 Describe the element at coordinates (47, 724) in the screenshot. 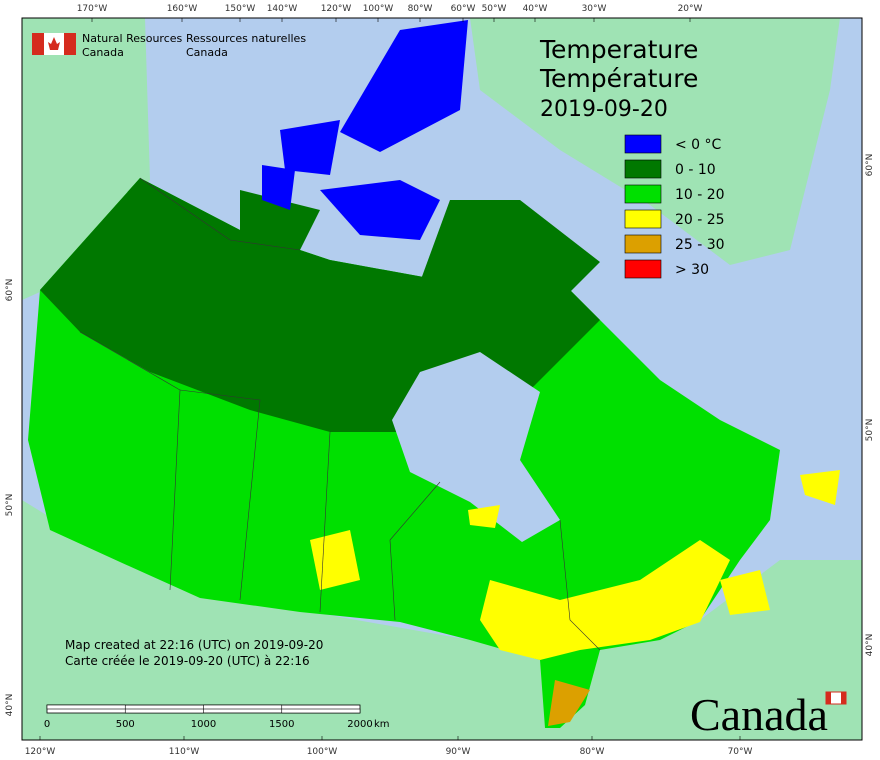

I see `scale-label: 0` at that location.